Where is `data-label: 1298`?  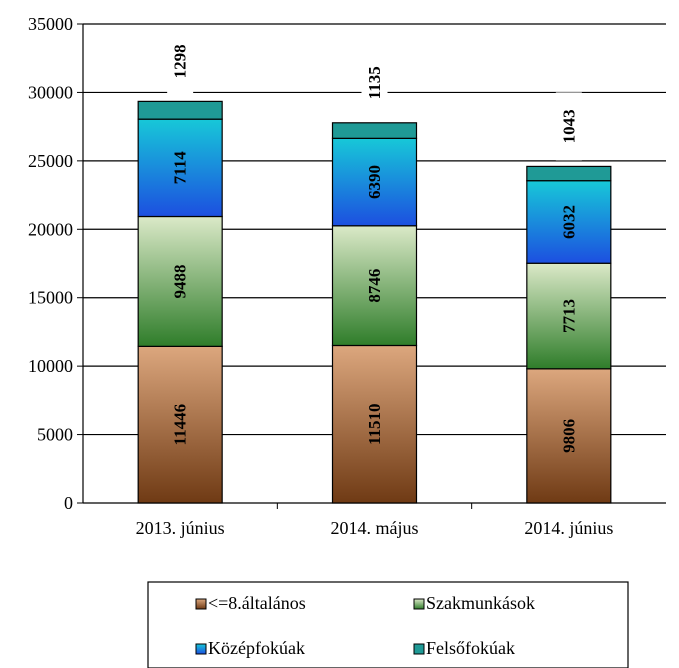 data-label: 1298 is located at coordinates (180, 61).